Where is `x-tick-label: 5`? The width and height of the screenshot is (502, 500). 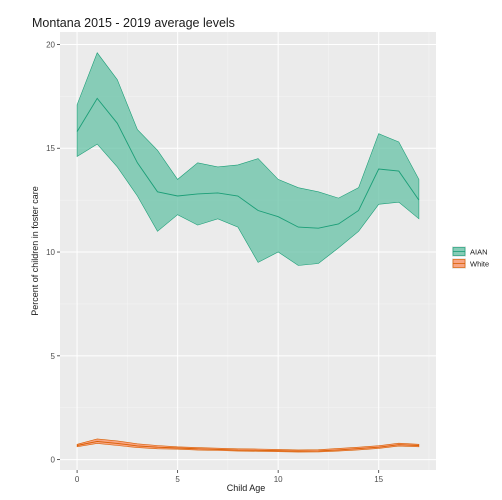
x-tick-label: 5 is located at coordinates (177, 479).